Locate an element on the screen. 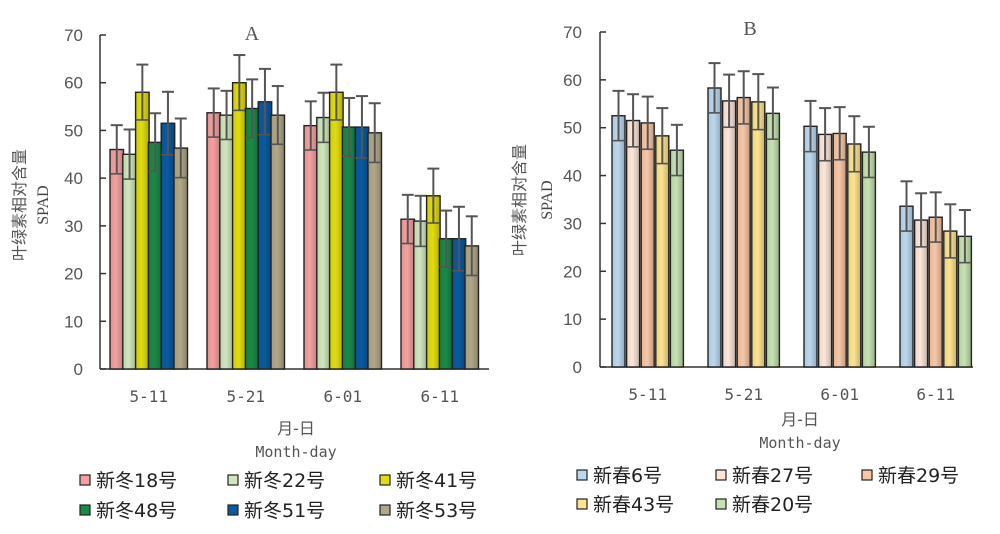 This screenshot has height=534, width=1000. legend-item: 新春29号 is located at coordinates (910, 476).